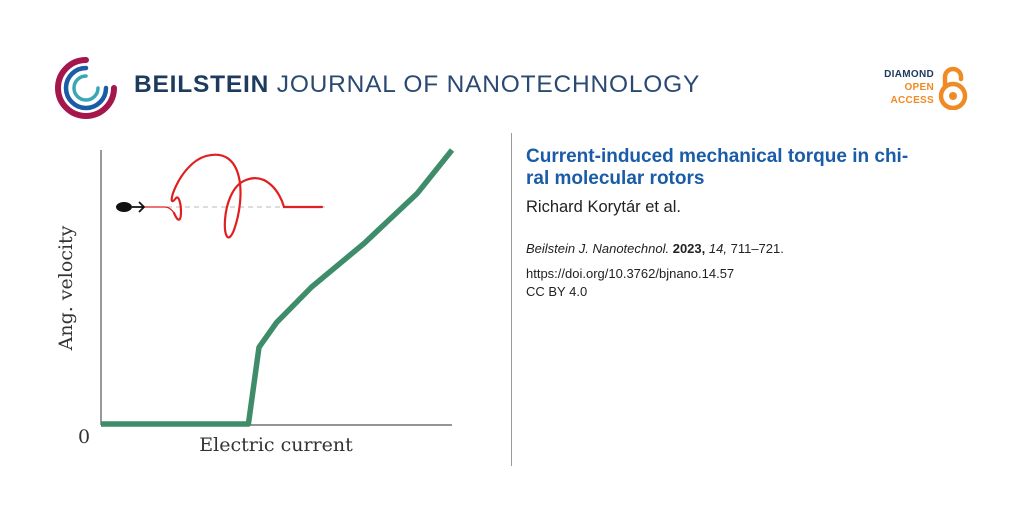 This screenshot has height=512, width=1024. What do you see at coordinates (156, 210) in the screenshot?
I see `helix-left-tail` at bounding box center [156, 210].